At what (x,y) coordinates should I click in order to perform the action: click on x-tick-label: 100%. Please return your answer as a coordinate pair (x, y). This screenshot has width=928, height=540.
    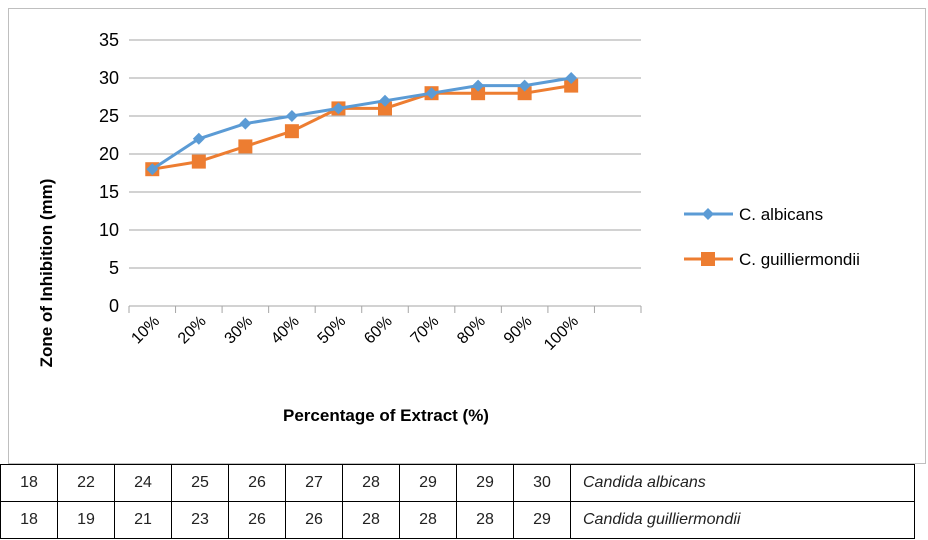
    Looking at the image, I should click on (561, 333).